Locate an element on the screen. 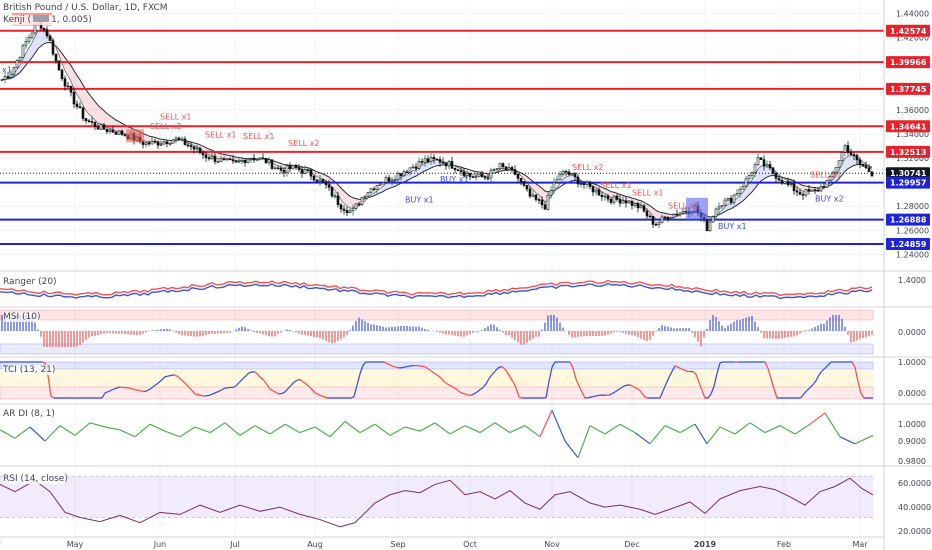 The width and height of the screenshot is (932, 550). time-tick-label: 2019 is located at coordinates (705, 544).